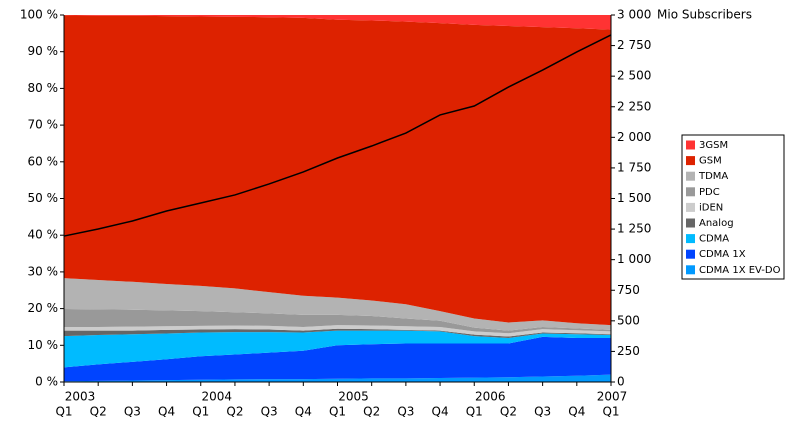  What do you see at coordinates (612, 397) in the screenshot?
I see `year-label: 2007` at bounding box center [612, 397].